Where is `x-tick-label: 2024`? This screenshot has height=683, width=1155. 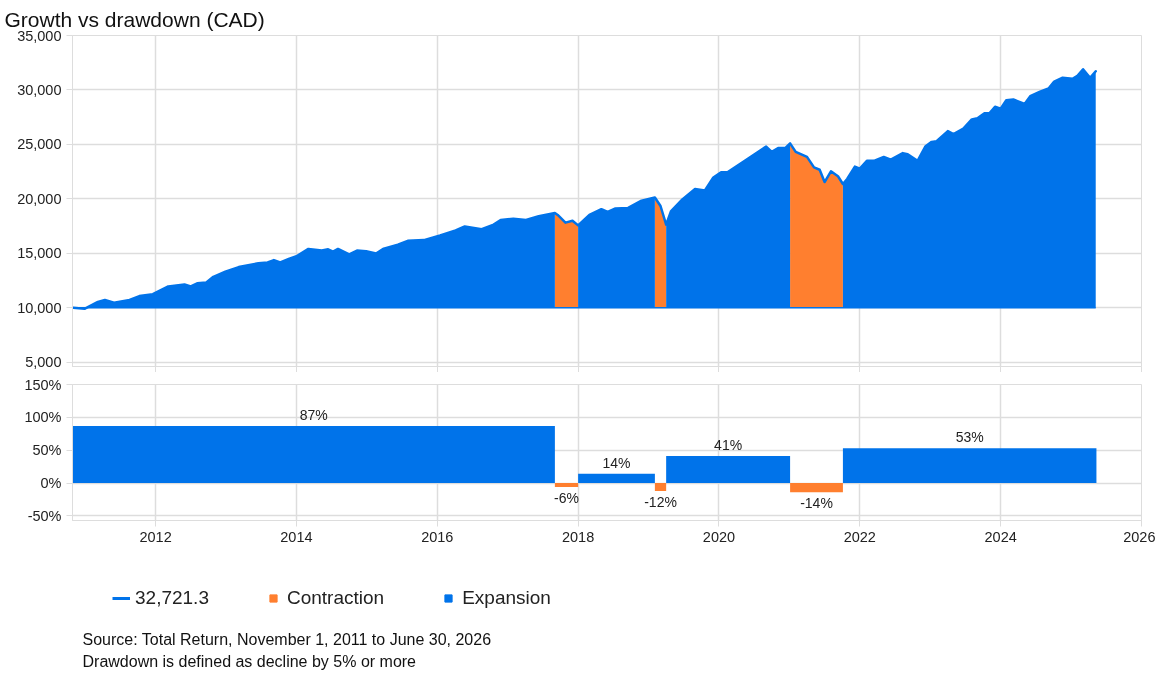 x-tick-label: 2024 is located at coordinates (1000, 536).